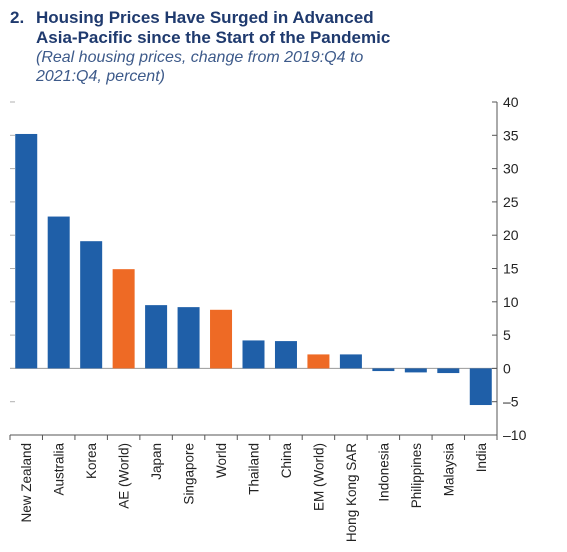 This screenshot has width=567, height=552. I want to click on x-category-label: Malaysia, so click(448, 470).